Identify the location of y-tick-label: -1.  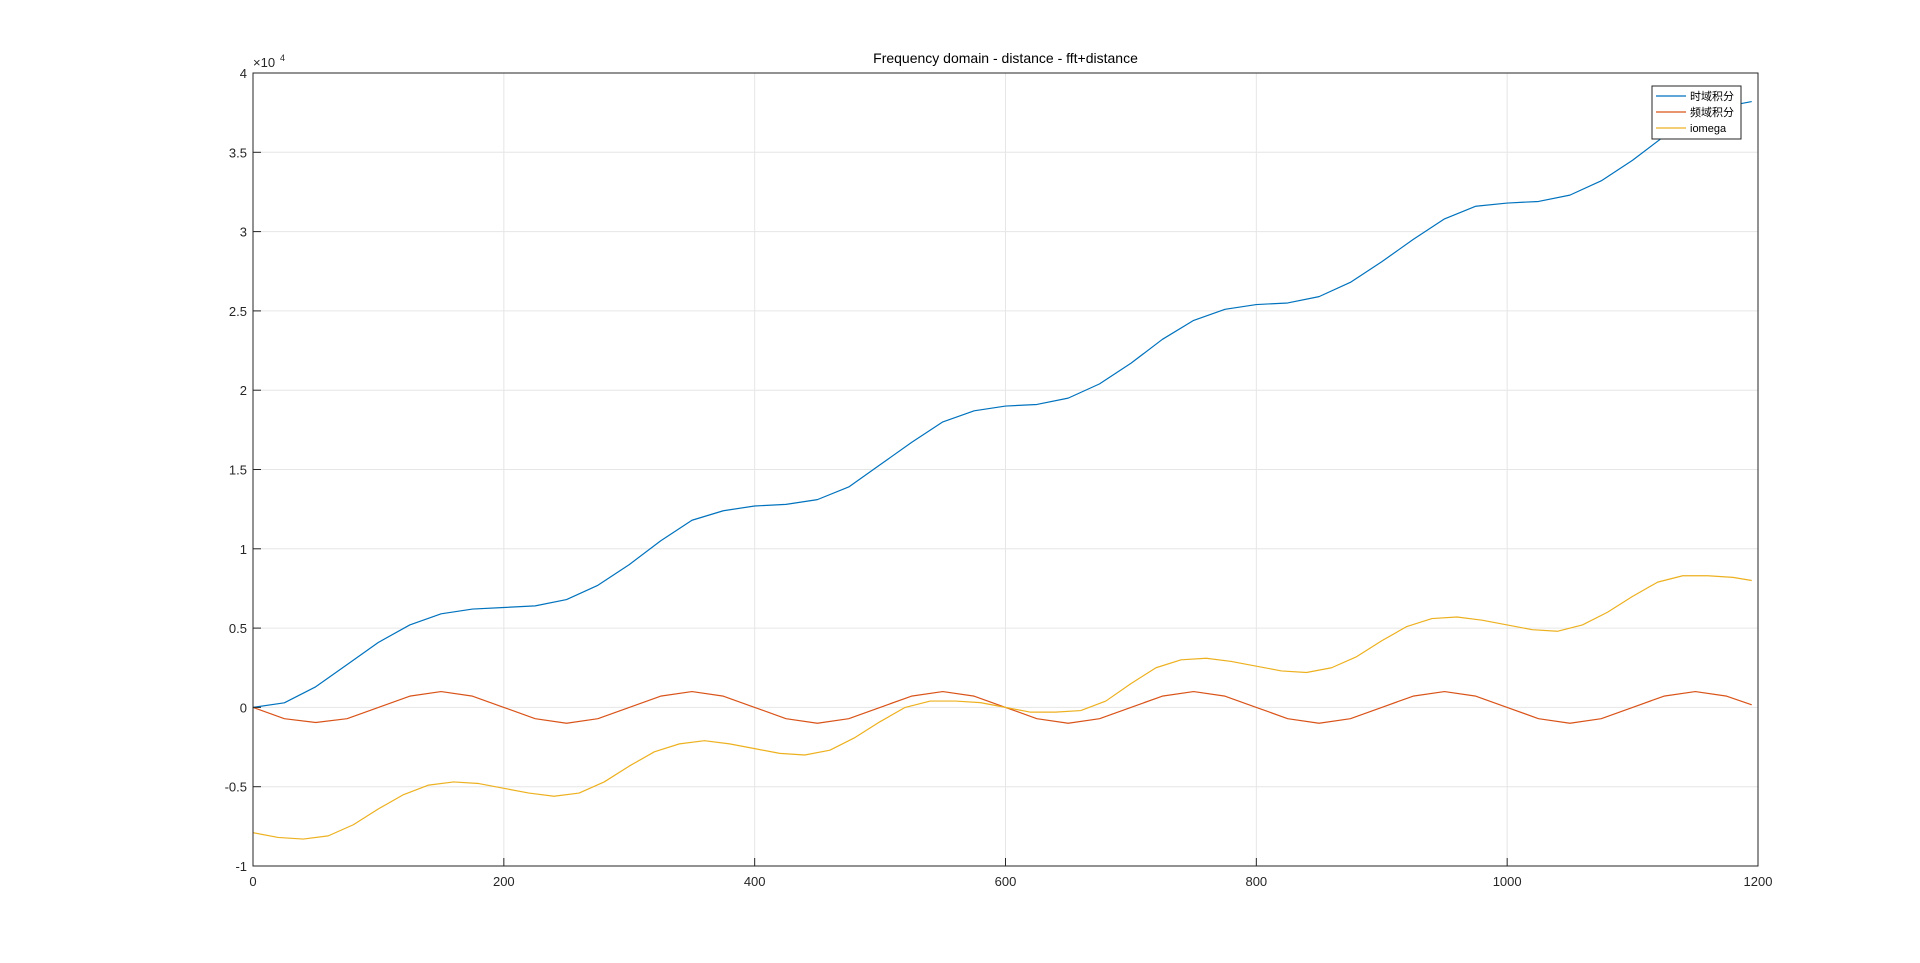
(241, 866).